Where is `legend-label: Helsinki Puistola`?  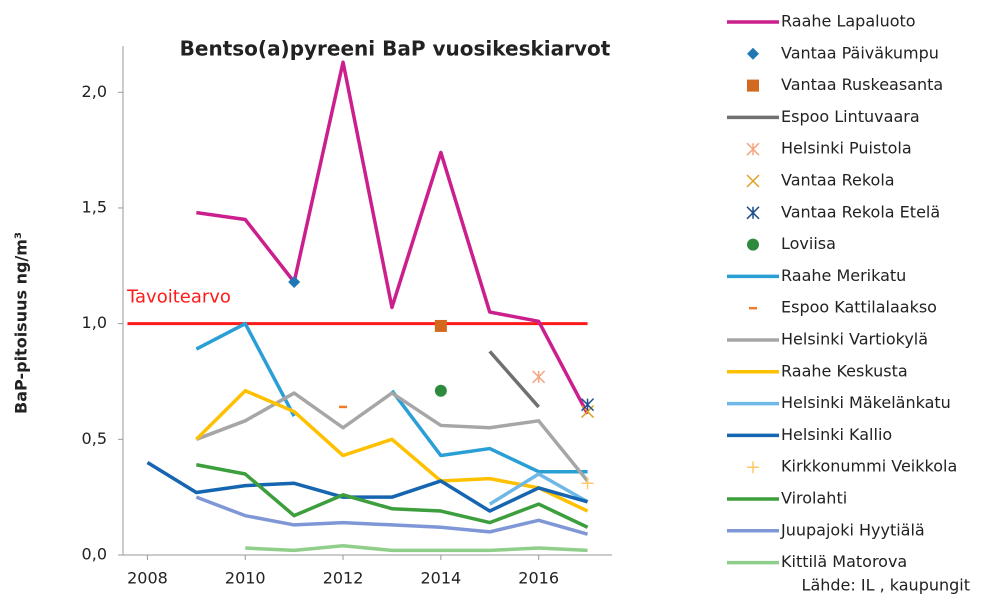
legend-label: Helsinki Puistola is located at coordinates (846, 148).